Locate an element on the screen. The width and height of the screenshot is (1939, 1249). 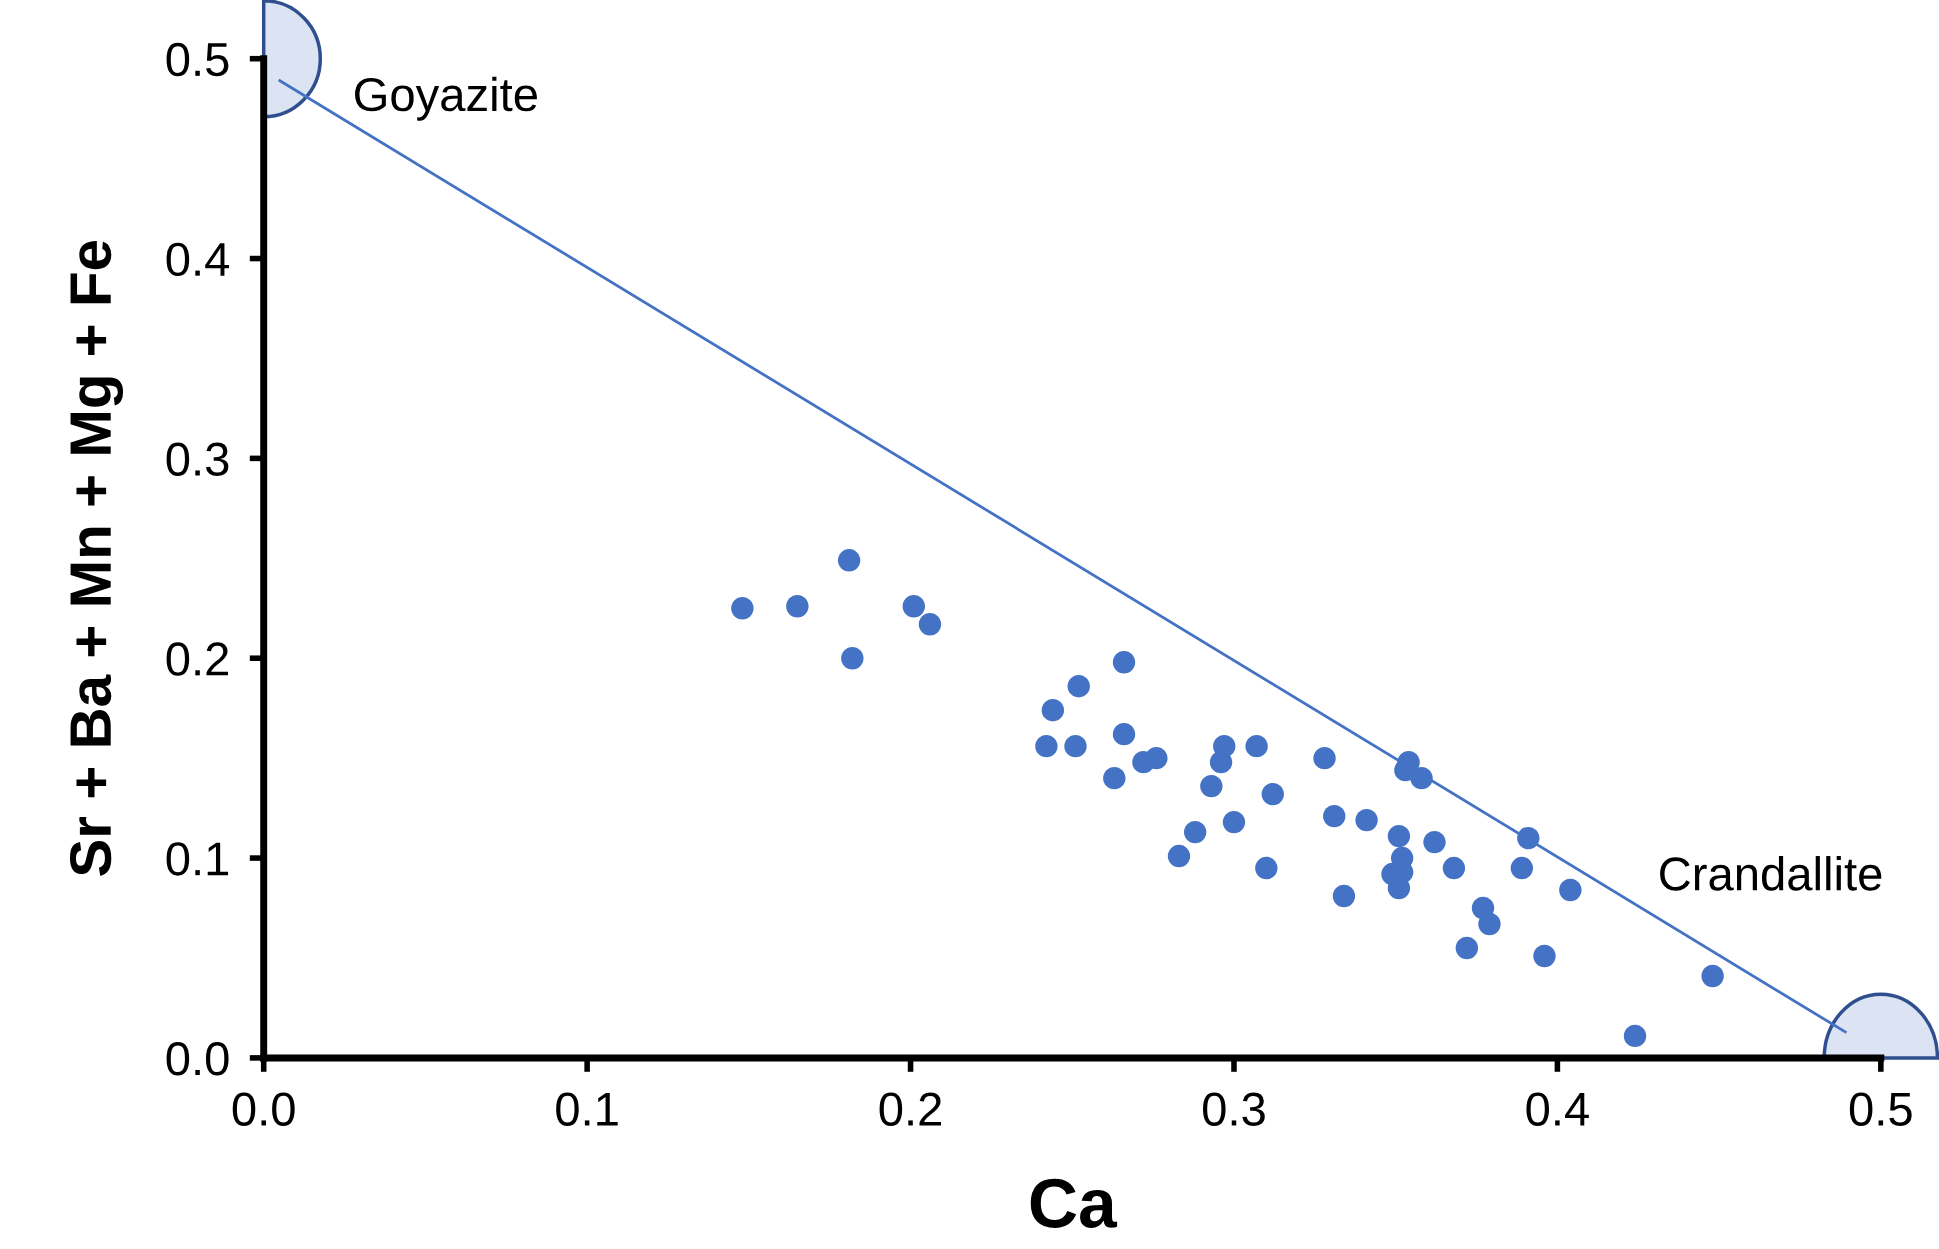
x-axis-title: Ca is located at coordinates (1074, 1203).